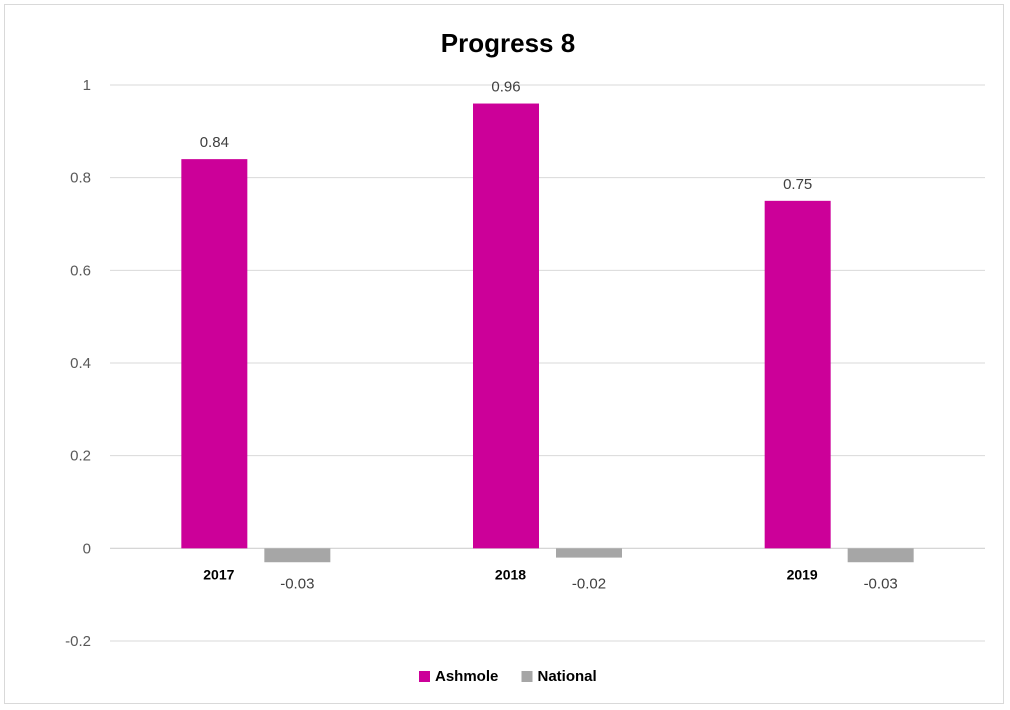 Image resolution: width=1010 pixels, height=710 pixels. What do you see at coordinates (218, 574) in the screenshot?
I see `category-label: 2017` at bounding box center [218, 574].